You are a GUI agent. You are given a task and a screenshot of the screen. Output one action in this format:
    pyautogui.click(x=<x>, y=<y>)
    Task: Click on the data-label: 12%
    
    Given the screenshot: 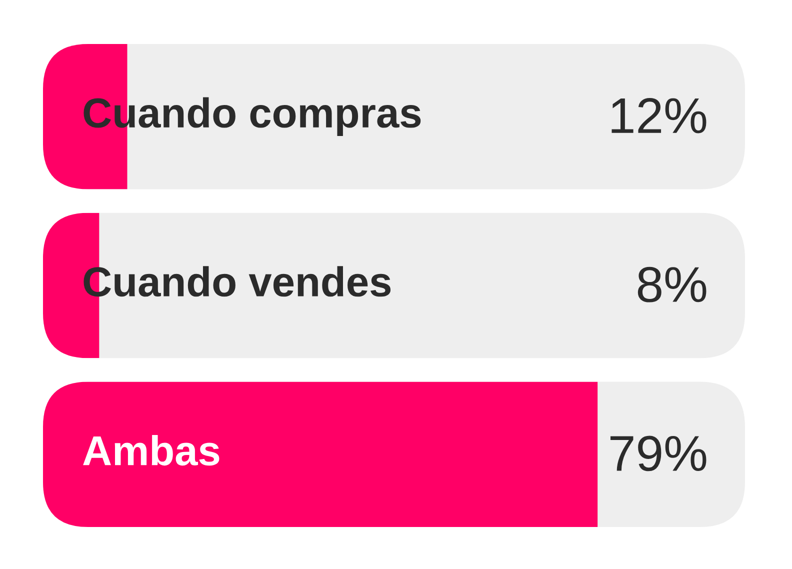 What is the action you would take?
    pyautogui.click(x=659, y=116)
    